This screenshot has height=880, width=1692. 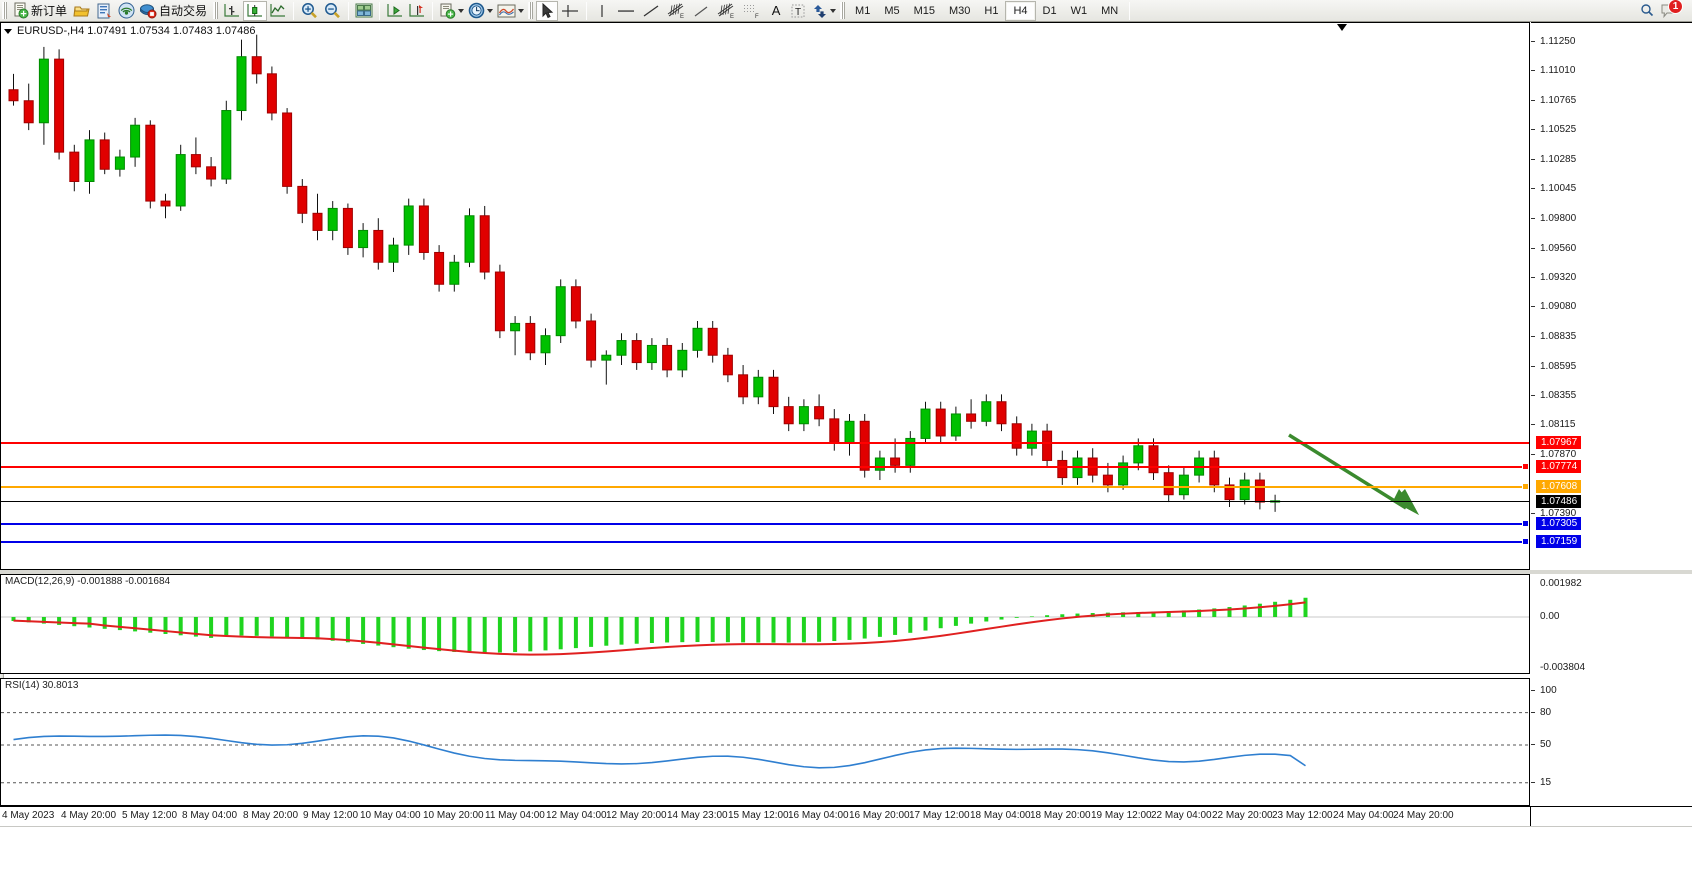 What do you see at coordinates (726, 11) in the screenshot?
I see `fibonacci-button: E` at bounding box center [726, 11].